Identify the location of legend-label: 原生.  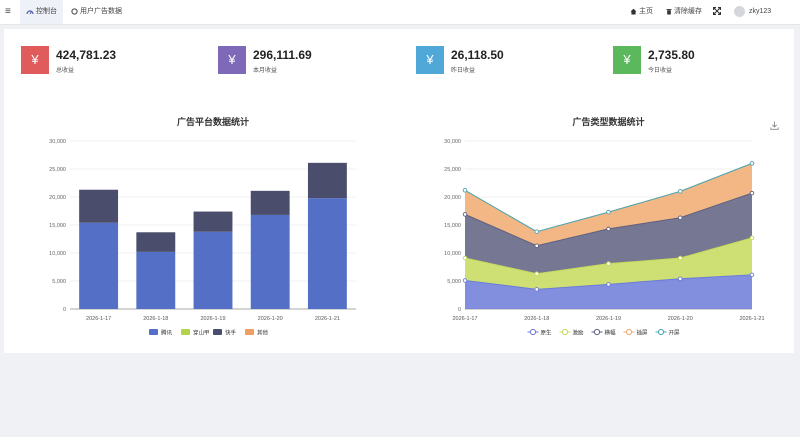
(547, 333).